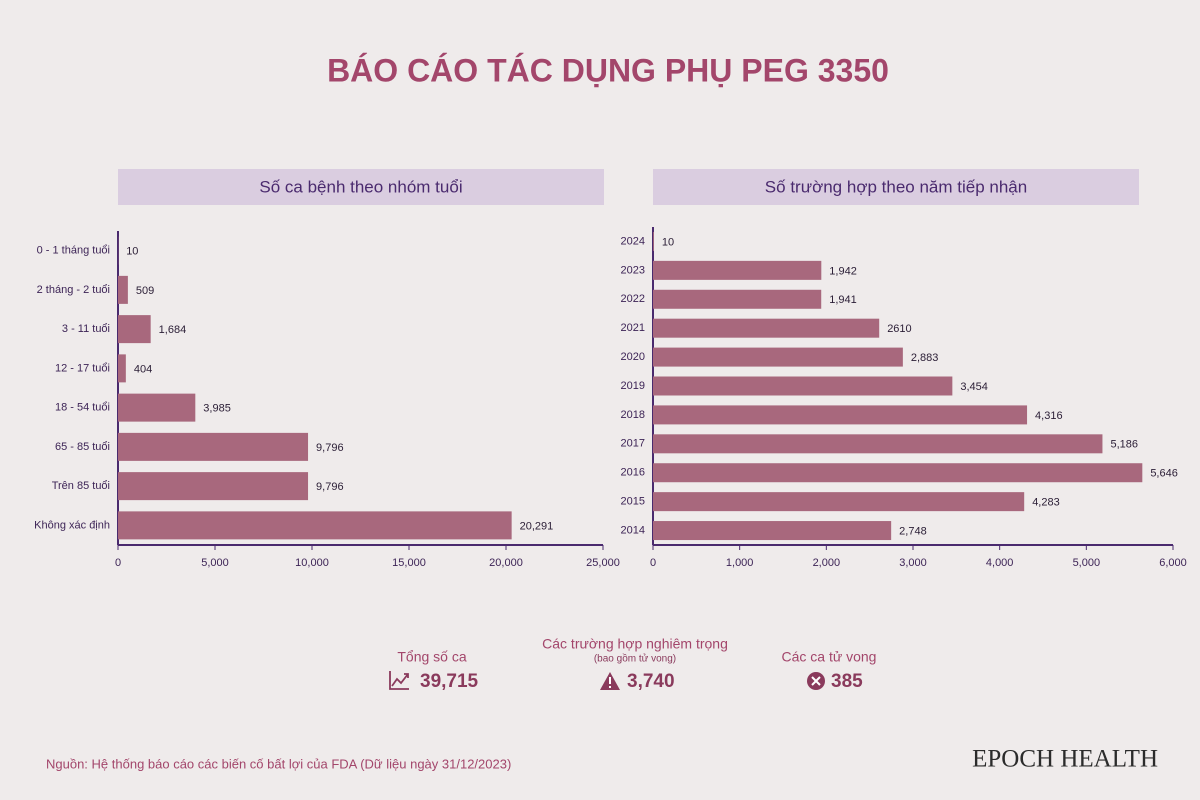 The image size is (1200, 800). Describe the element at coordinates (537, 526) in the screenshot. I see `value-label: 20,291` at that location.